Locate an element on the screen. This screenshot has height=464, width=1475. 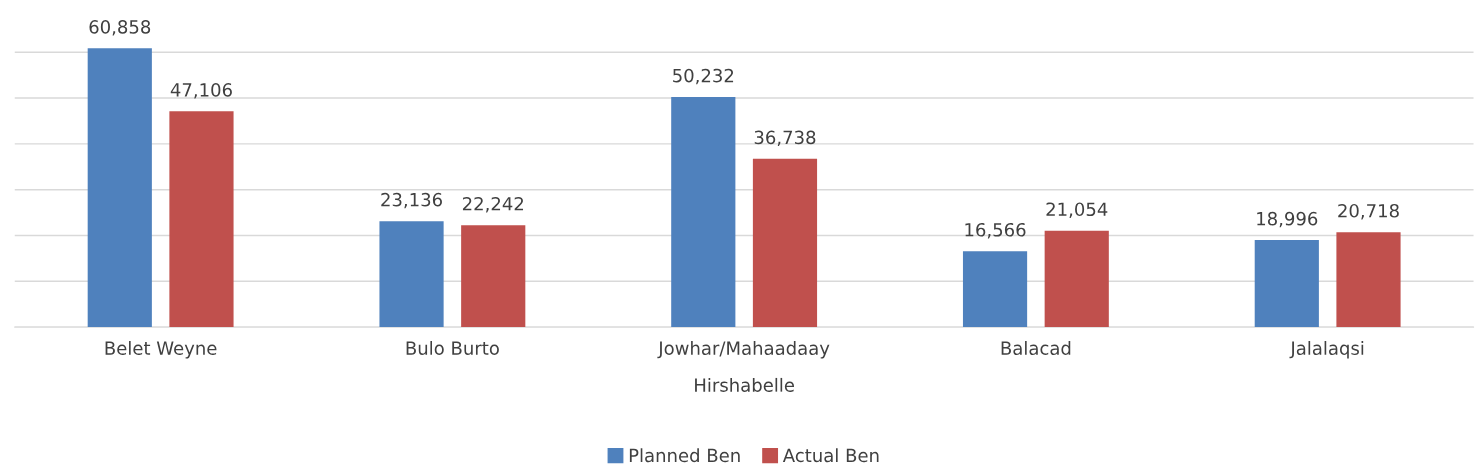
data-label: 21,054 is located at coordinates (1077, 210).